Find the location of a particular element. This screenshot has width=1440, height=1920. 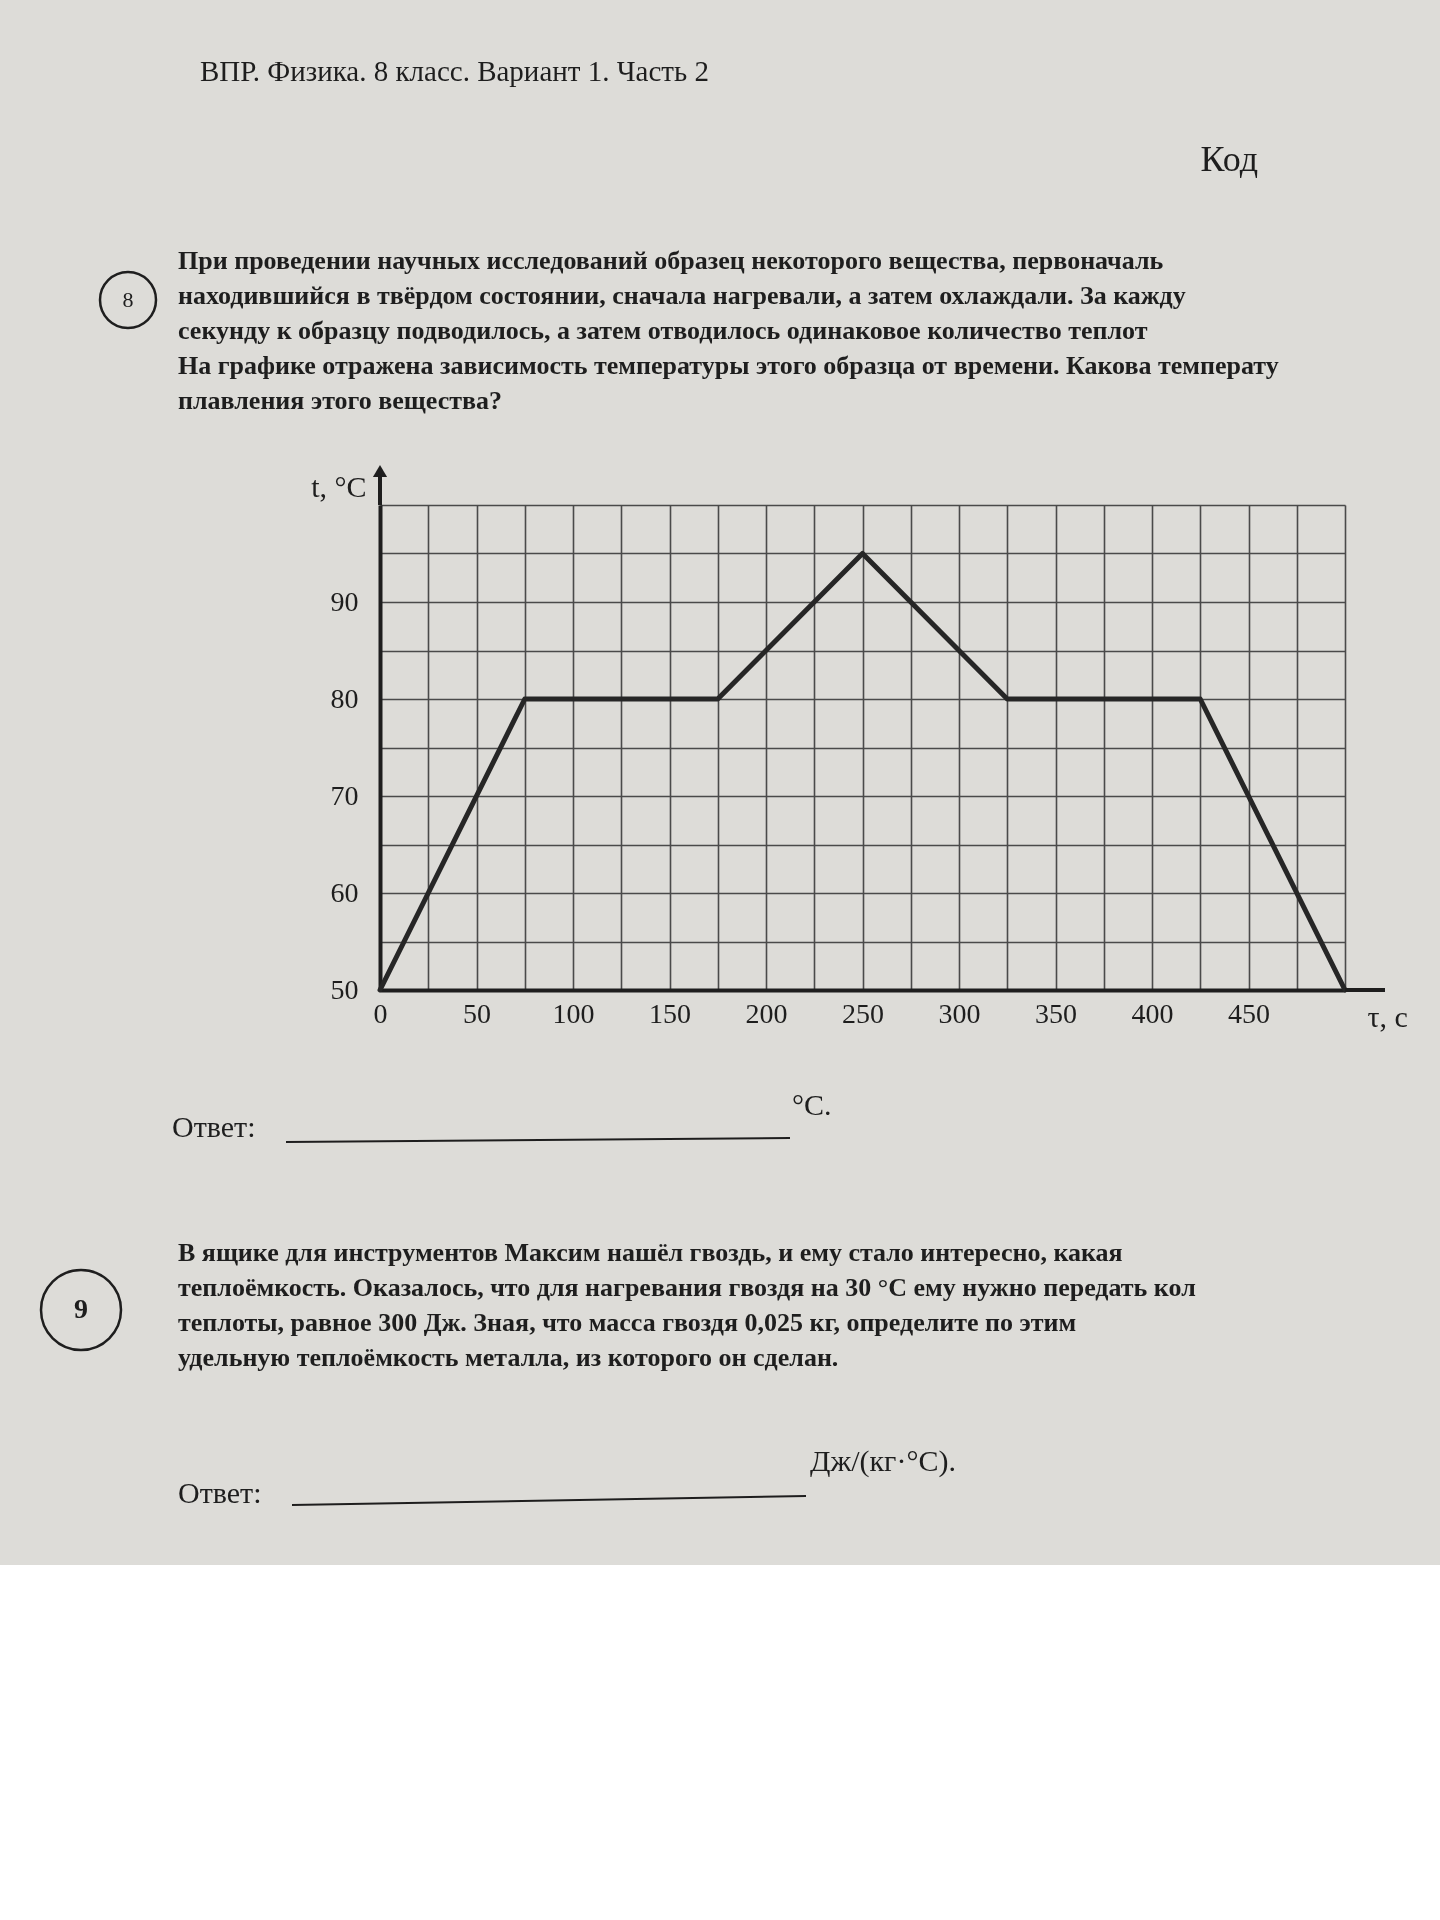

text: 8 is located at coordinates (128, 299).